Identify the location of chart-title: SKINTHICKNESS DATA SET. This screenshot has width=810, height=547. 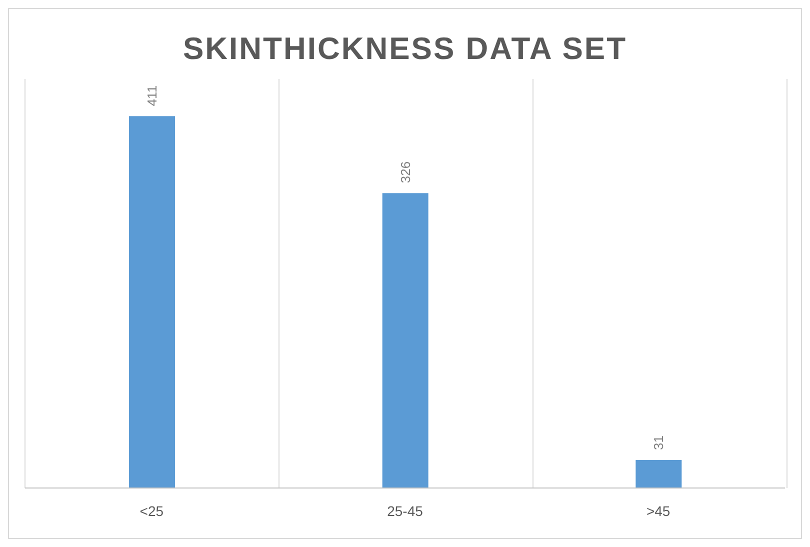
(405, 49).